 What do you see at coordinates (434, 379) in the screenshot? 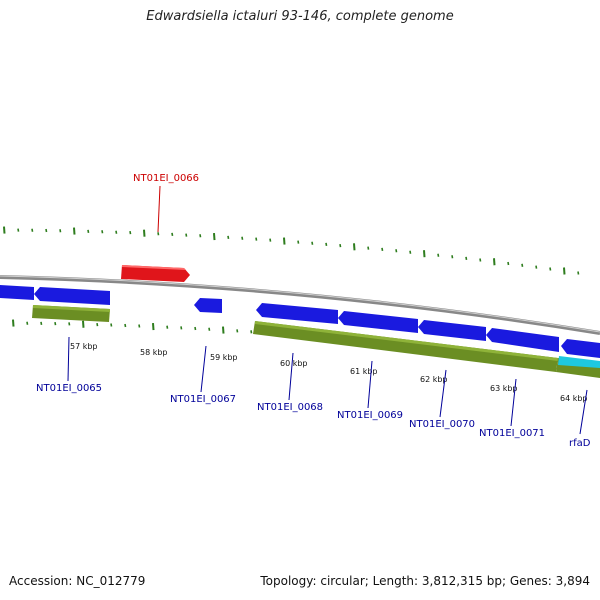
I see `kbp-label: 62 kbp` at bounding box center [434, 379].